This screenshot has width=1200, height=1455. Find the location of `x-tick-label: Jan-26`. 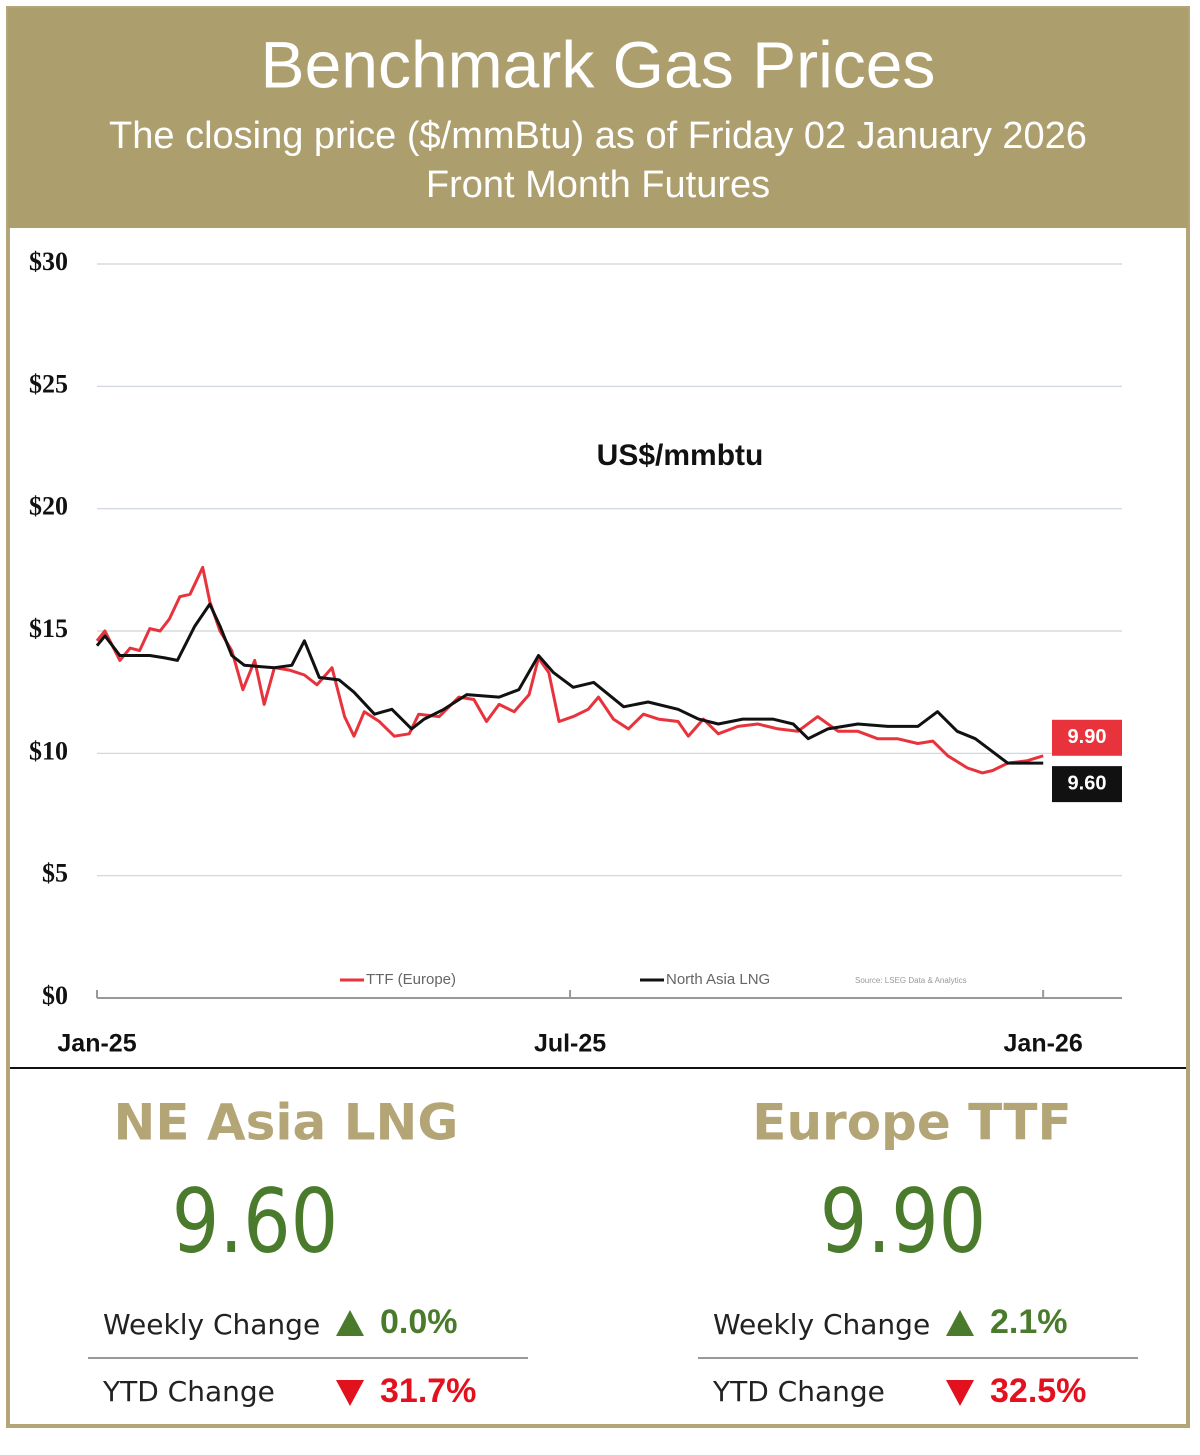

x-tick-label: Jan-26 is located at coordinates (1043, 1044).